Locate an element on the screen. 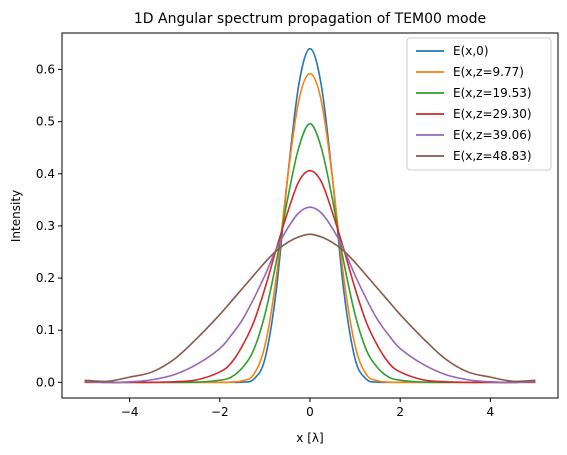 The width and height of the screenshot is (567, 455). legend-label-0: E(x,0) is located at coordinates (471, 51).